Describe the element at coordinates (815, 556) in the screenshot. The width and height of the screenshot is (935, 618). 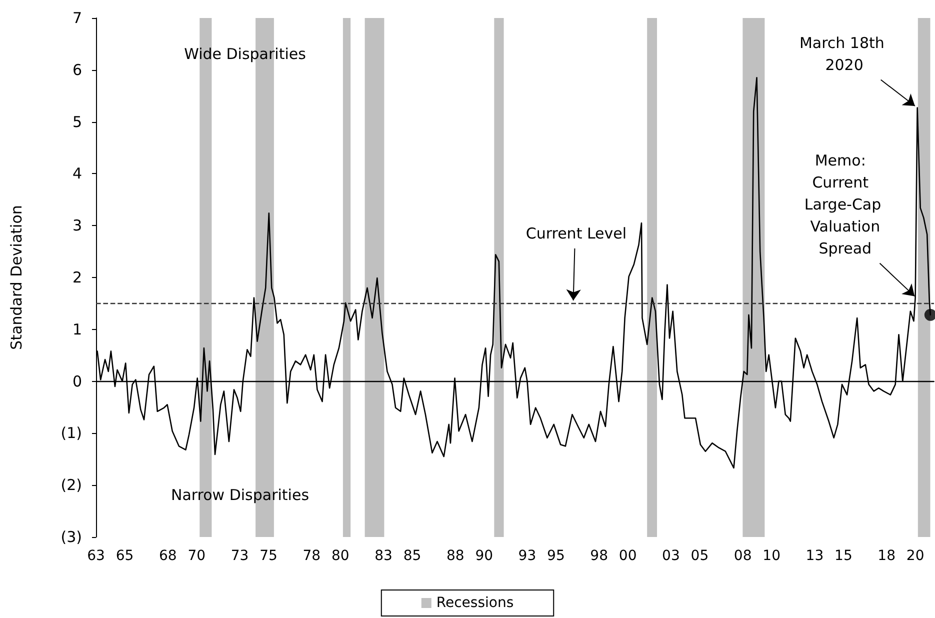
I see `x-tick-label: 13` at that location.